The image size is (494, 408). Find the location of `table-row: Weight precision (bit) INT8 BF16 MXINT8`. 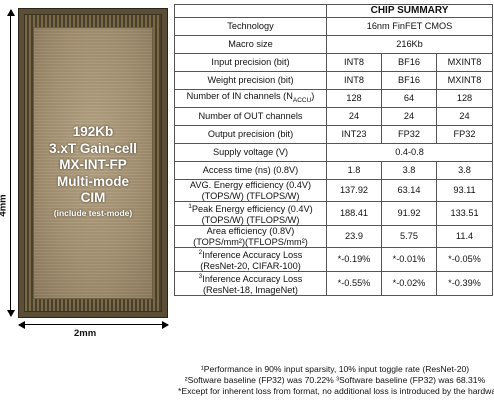

table-row: Weight precision (bit) INT8 BF16 MXINT8 is located at coordinates (334, 80).